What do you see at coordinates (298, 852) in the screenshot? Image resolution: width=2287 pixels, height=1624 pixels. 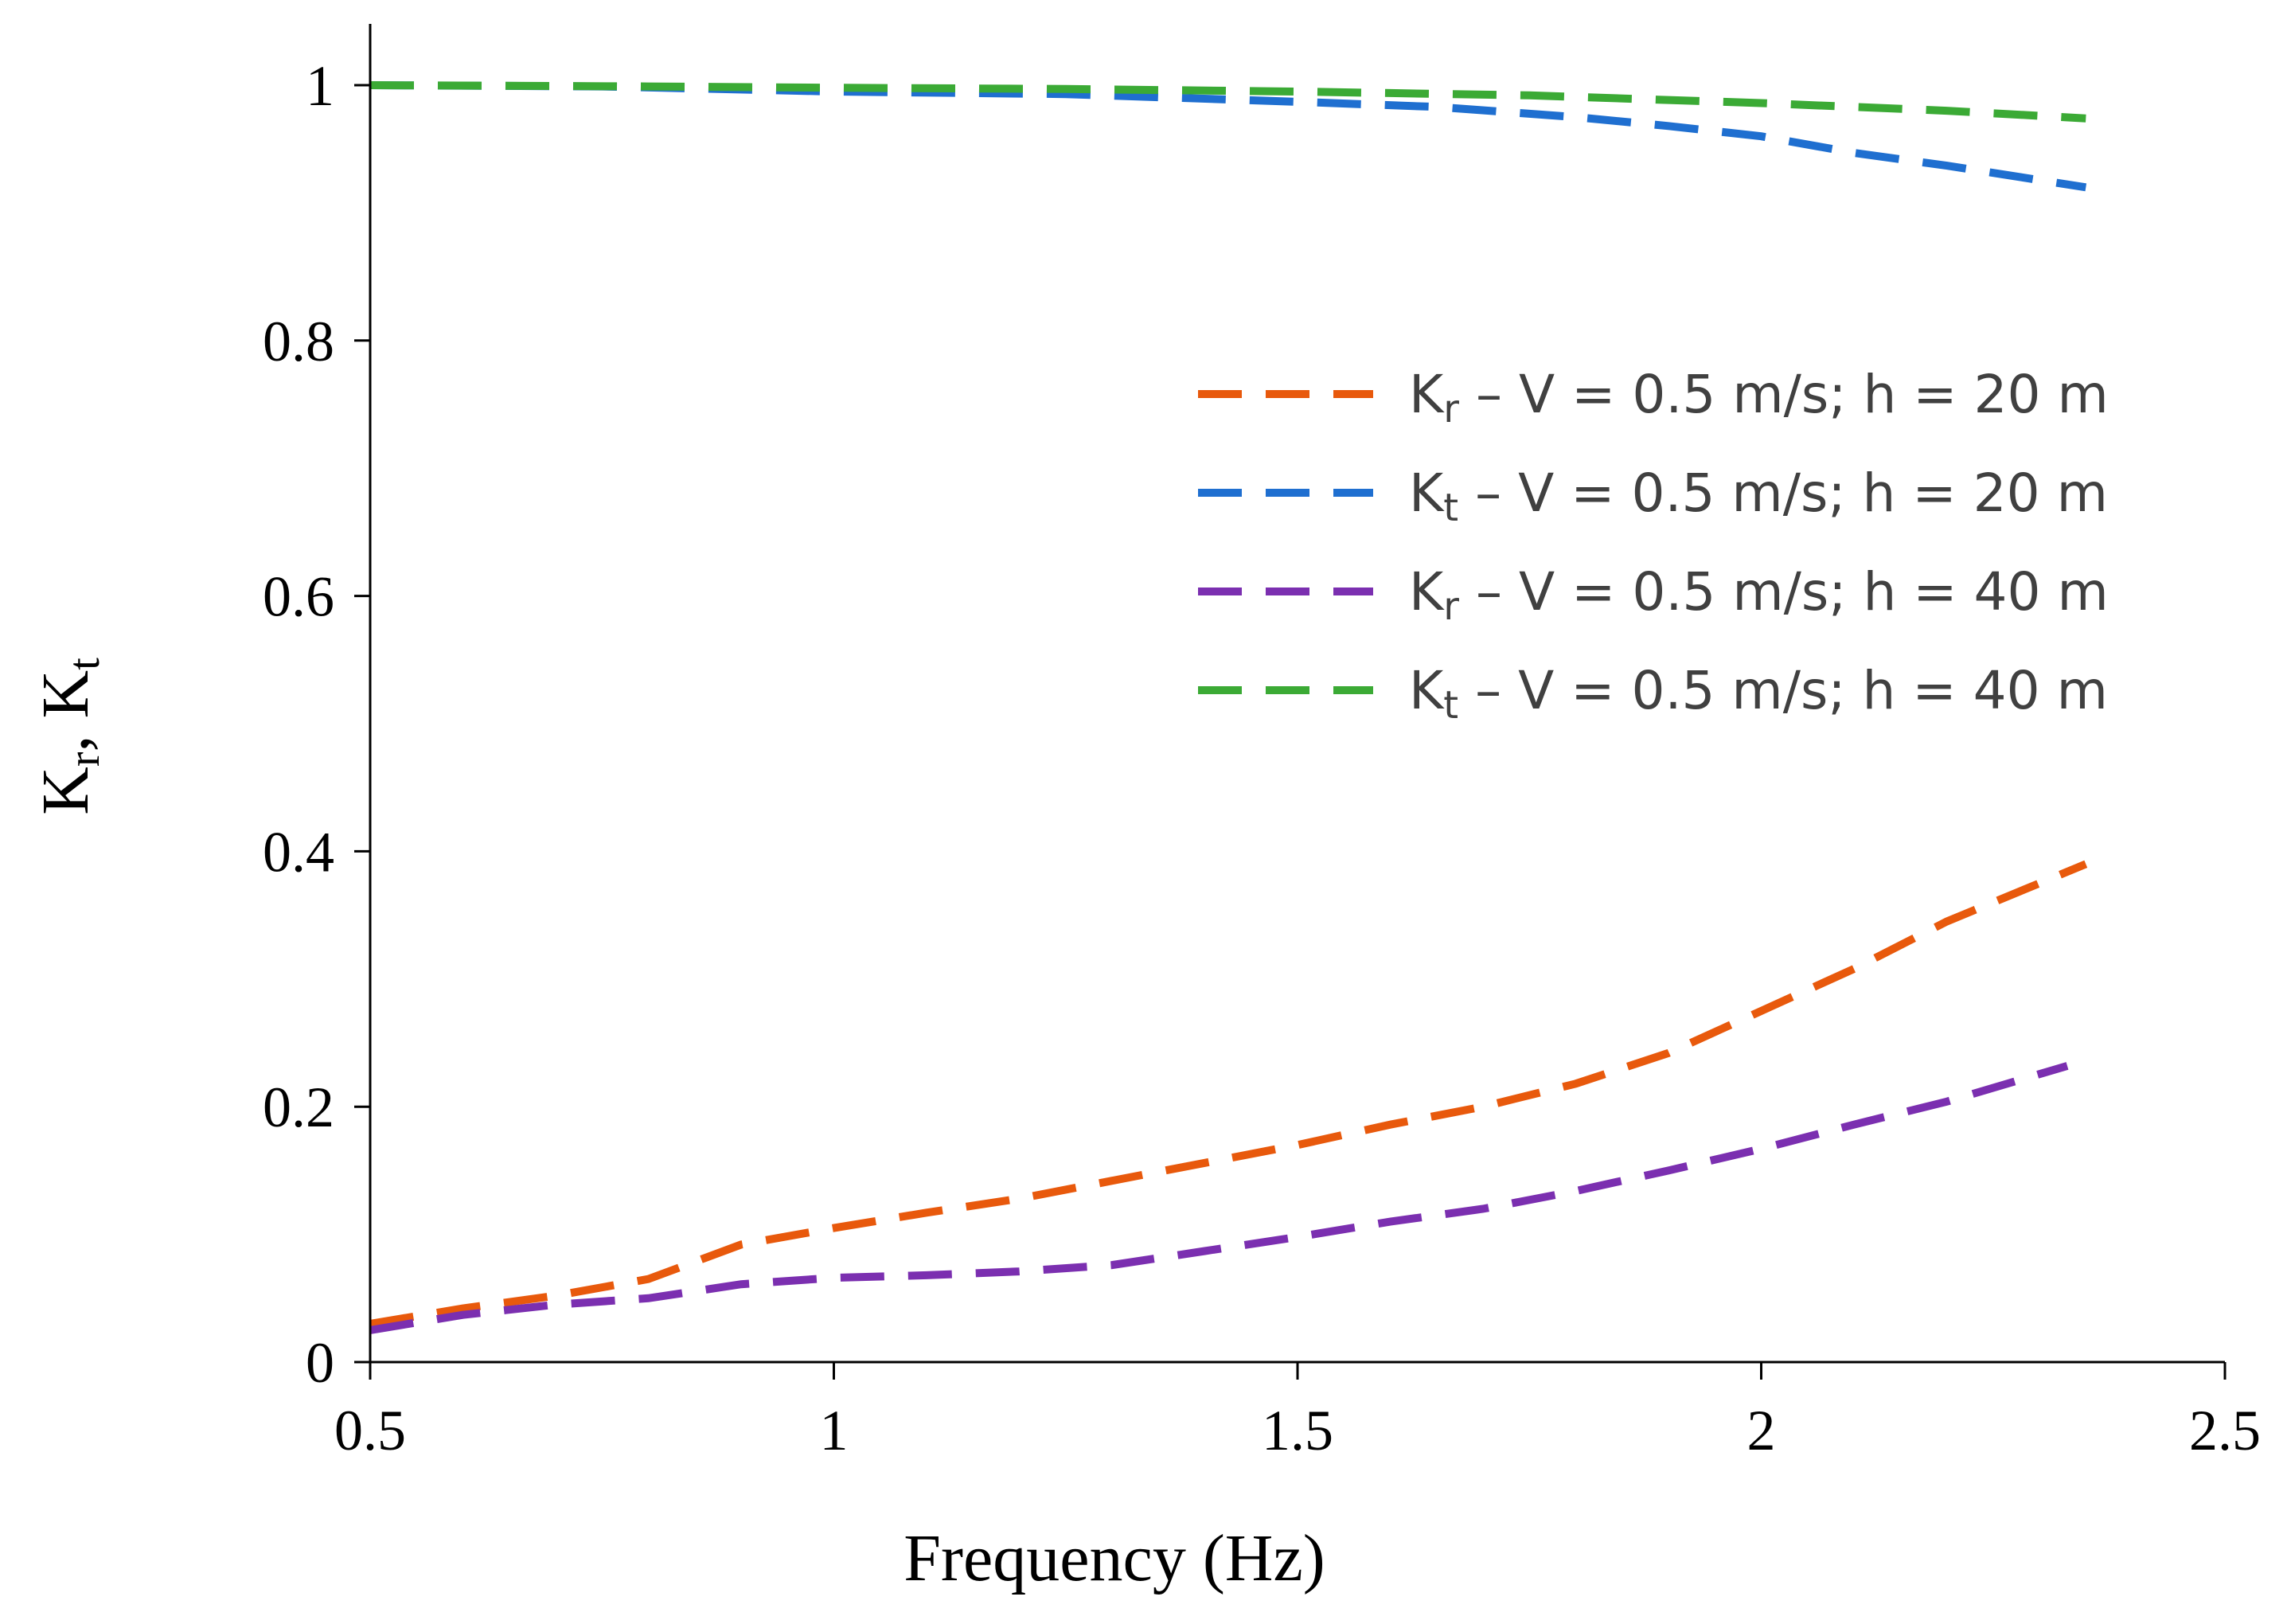 I see `y-tick-label: 0.4` at bounding box center [298, 852].